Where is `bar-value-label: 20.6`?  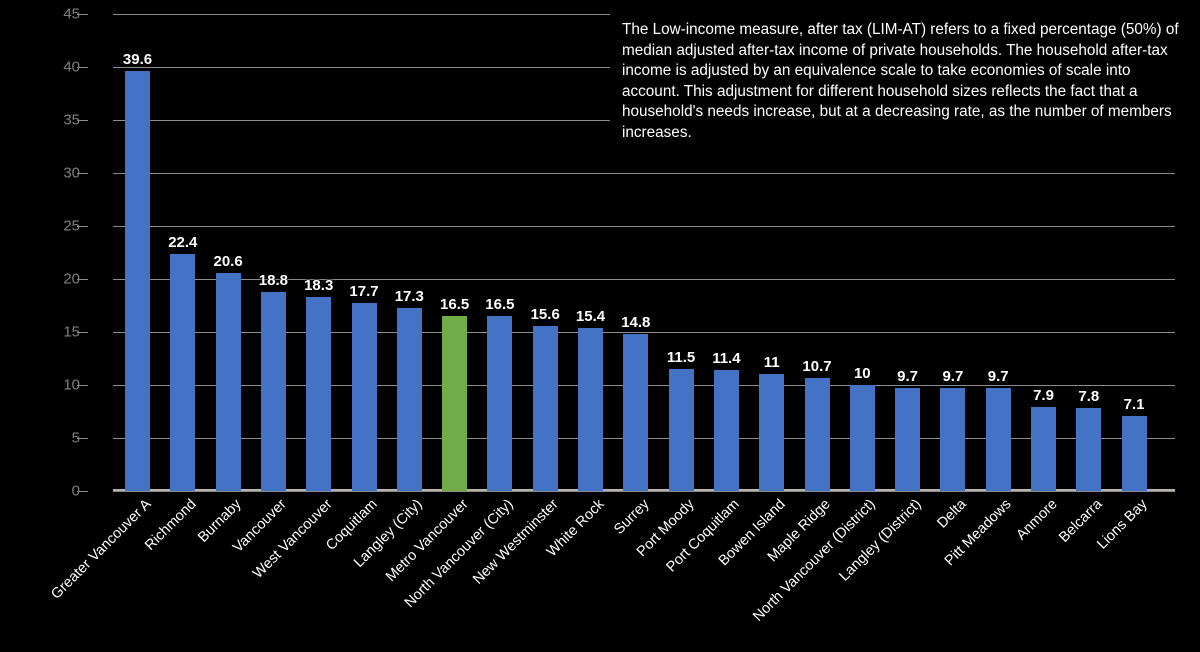 bar-value-label: 20.6 is located at coordinates (228, 261).